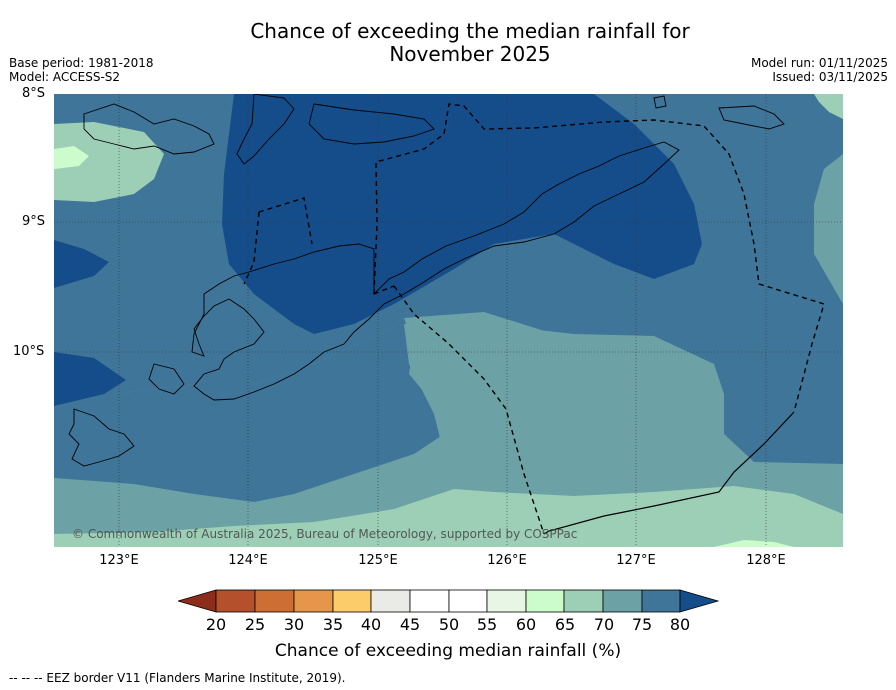 Image resolution: width=896 pixels, height=690 pixels. I want to click on colorbar-tick-35: 35, so click(333, 624).